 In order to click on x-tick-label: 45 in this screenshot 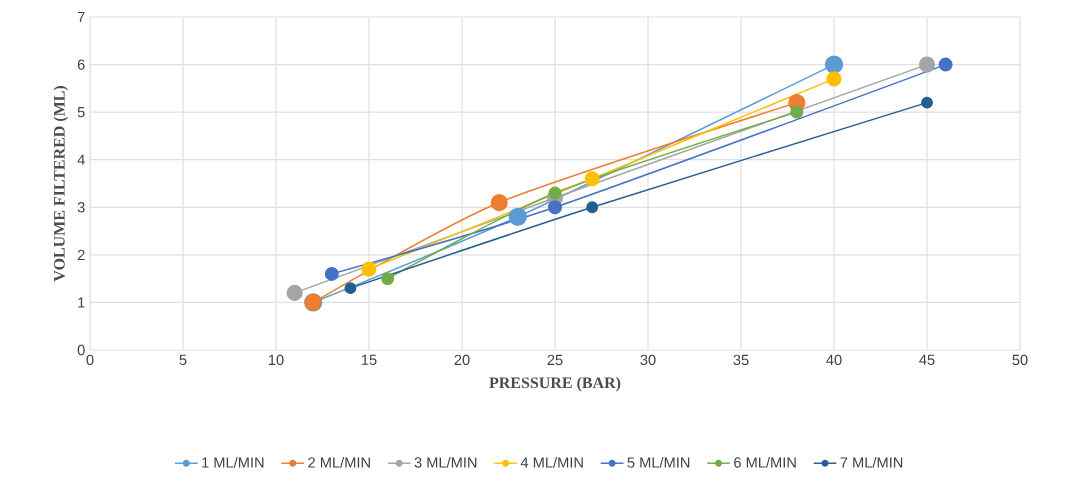, I will do `click(927, 359)`.